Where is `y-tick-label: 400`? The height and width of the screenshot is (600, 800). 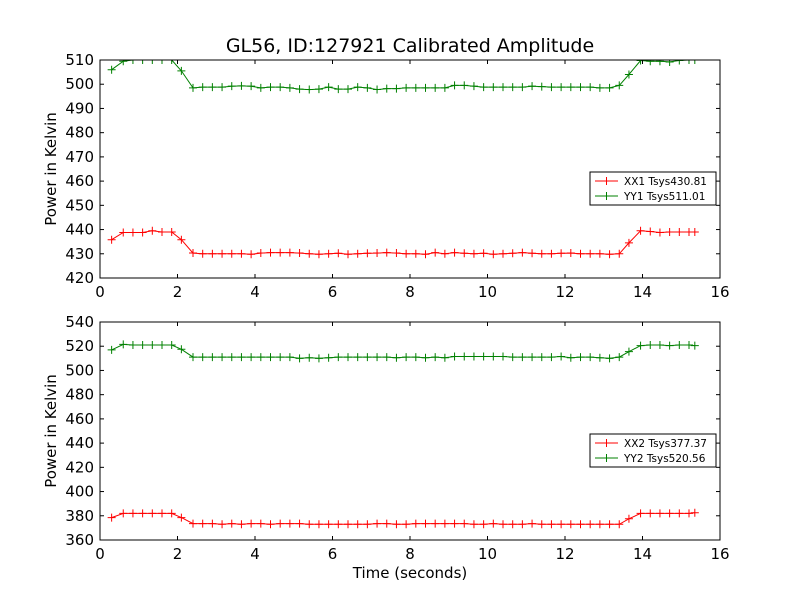
y-tick-label: 400 is located at coordinates (79, 492).